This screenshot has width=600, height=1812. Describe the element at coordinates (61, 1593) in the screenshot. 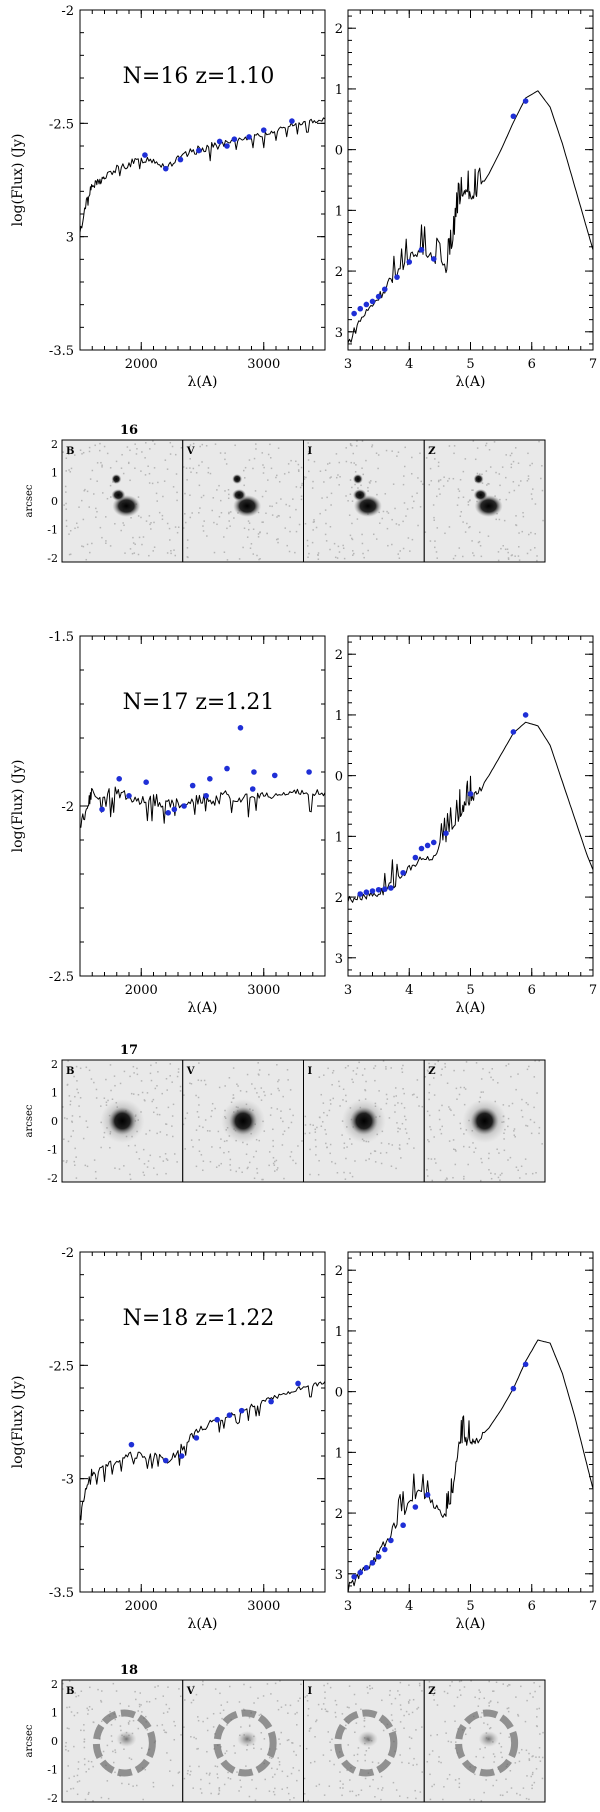

I see `y-tick-label: -3.5` at that location.